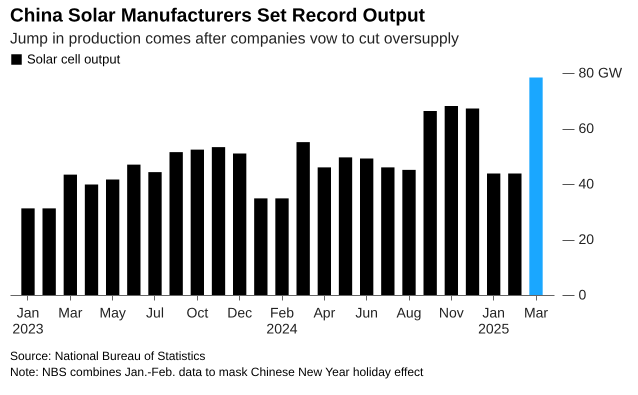 The image size is (638, 395). Describe the element at coordinates (217, 372) in the screenshot. I see `text: Note: NBS combines Jan.-Feb. data to mask Chinese New Year holiday effect` at that location.